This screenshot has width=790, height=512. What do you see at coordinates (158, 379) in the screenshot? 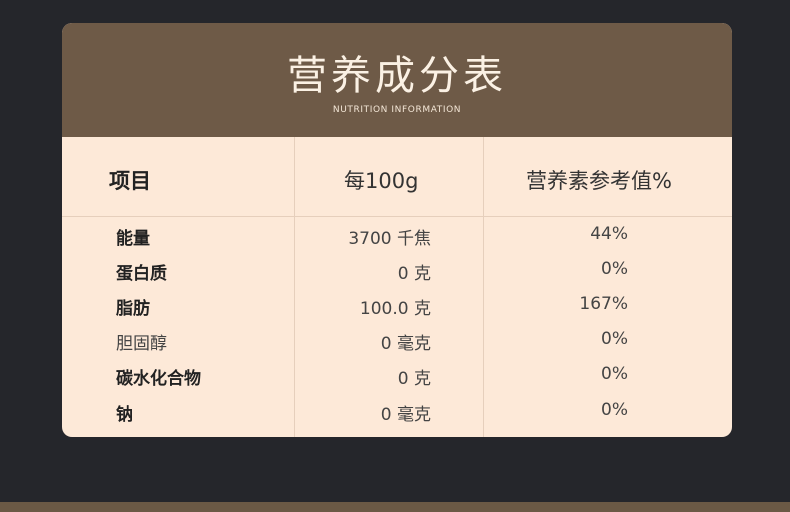
I see `row-item-name: 碳水化合物` at bounding box center [158, 379].